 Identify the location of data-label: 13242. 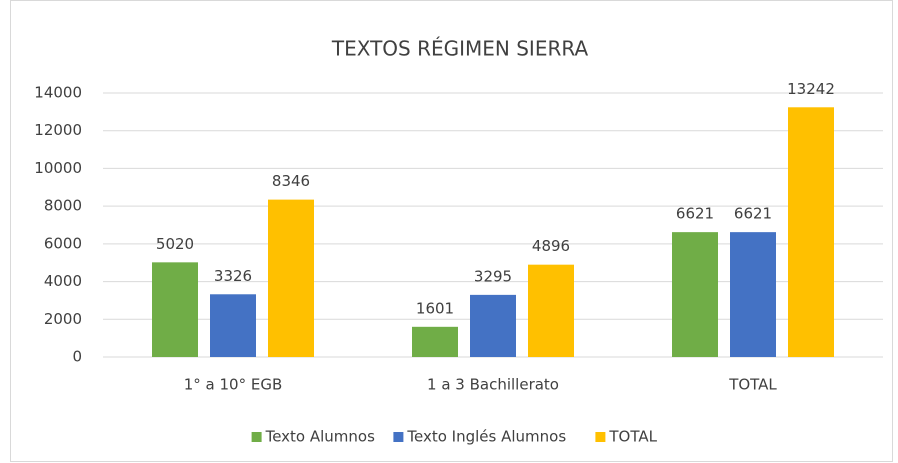
(811, 89).